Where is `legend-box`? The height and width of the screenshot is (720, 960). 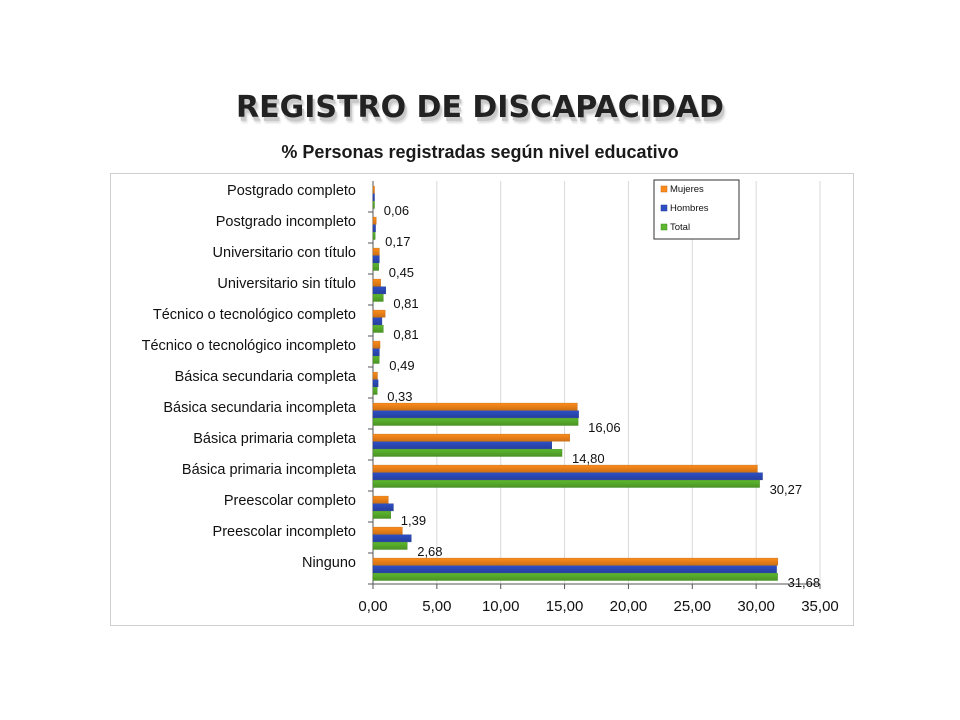
legend-box is located at coordinates (696, 209).